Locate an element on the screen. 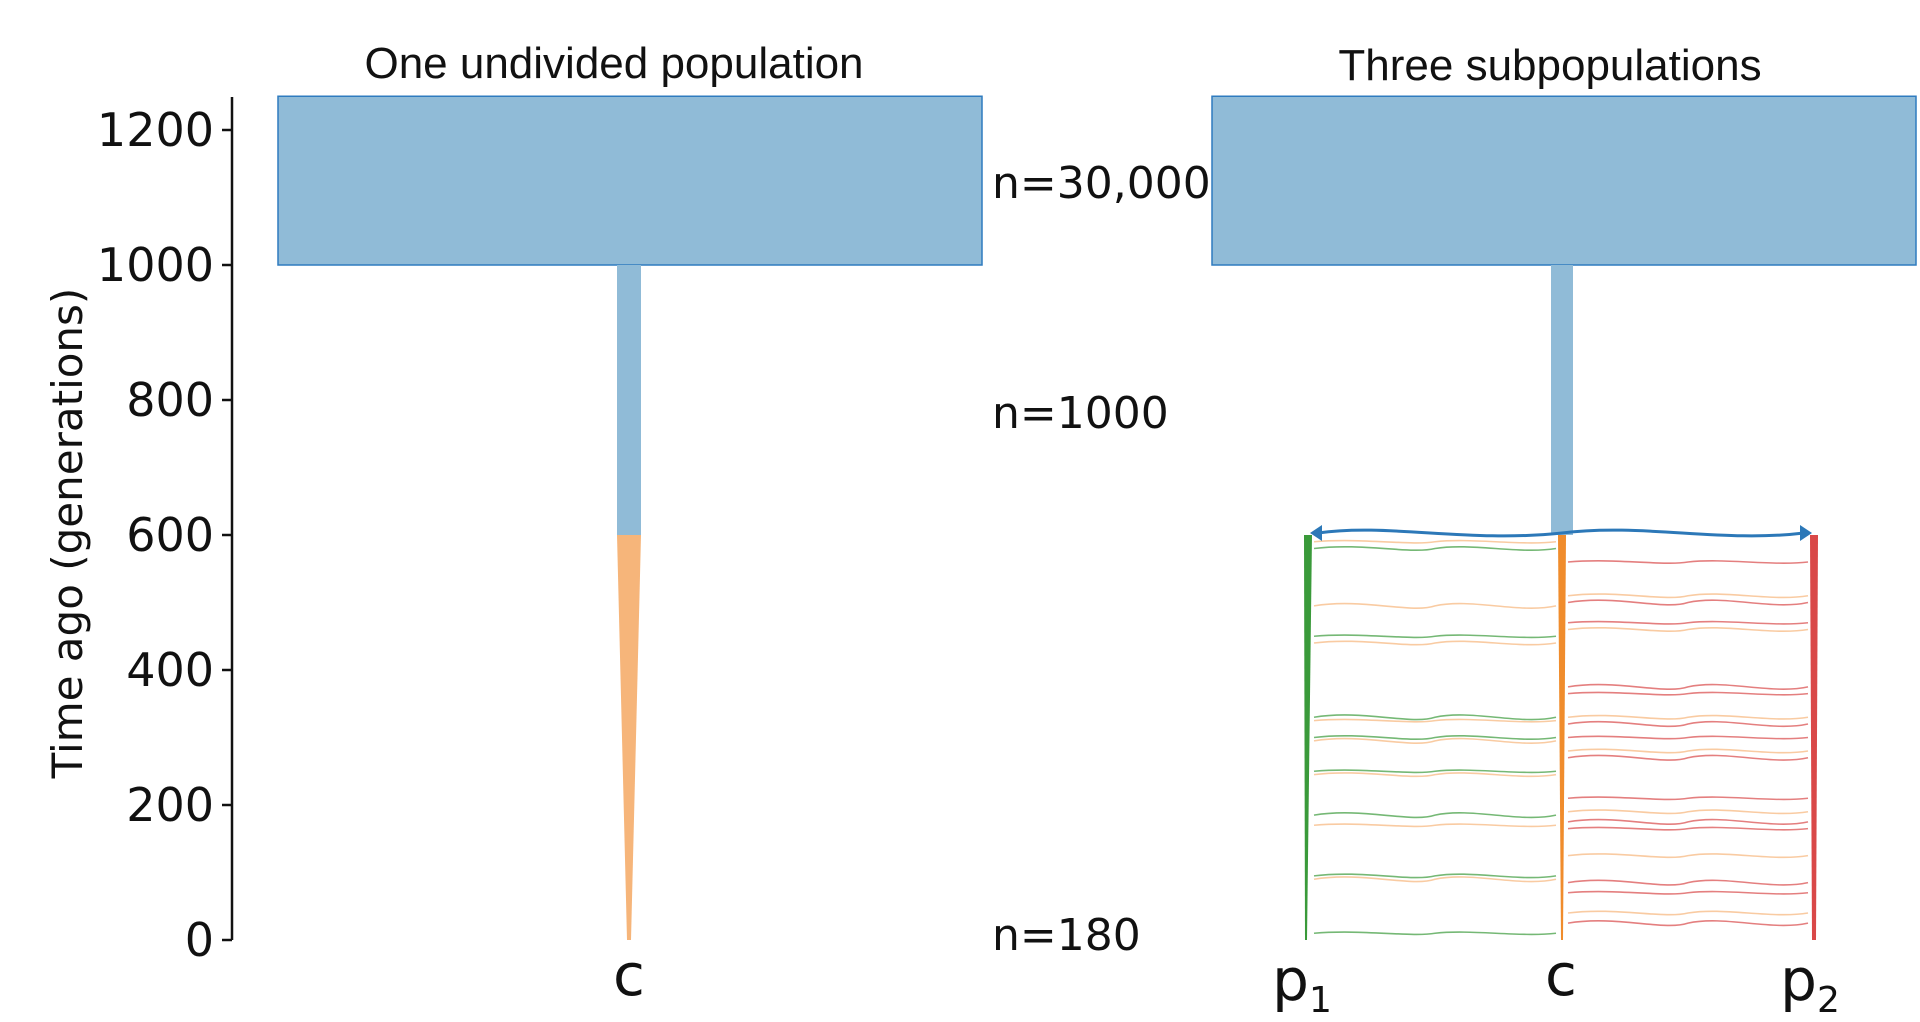 The width and height of the screenshot is (1920, 1022). right-panel-title: Three subpopulations is located at coordinates (1549, 65).